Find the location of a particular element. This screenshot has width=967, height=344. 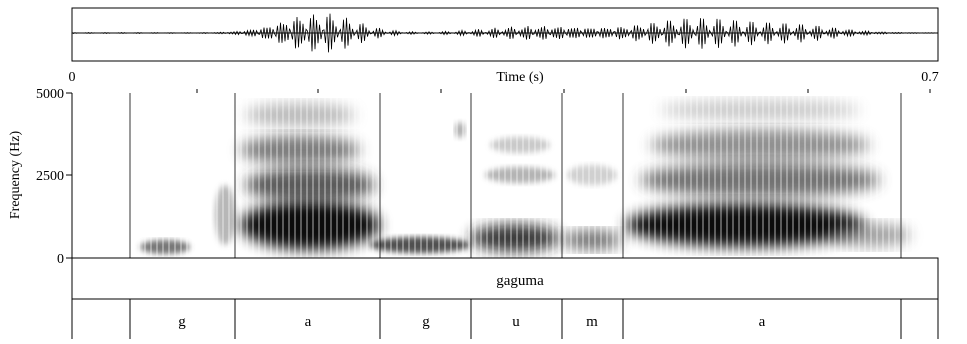

waveform-panel is located at coordinates (505, 34).